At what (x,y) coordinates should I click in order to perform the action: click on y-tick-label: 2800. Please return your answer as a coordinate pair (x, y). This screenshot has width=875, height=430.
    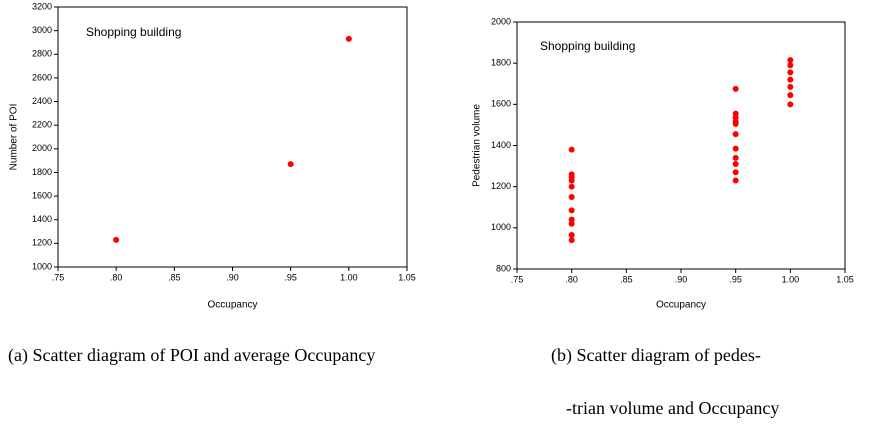
    Looking at the image, I should click on (42, 54).